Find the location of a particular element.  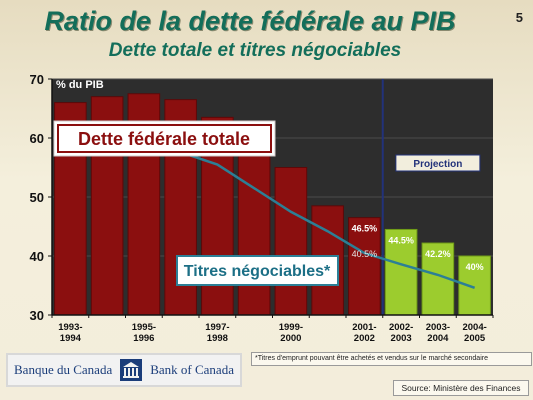

x-tick-label: 2003 is located at coordinates (401, 338).